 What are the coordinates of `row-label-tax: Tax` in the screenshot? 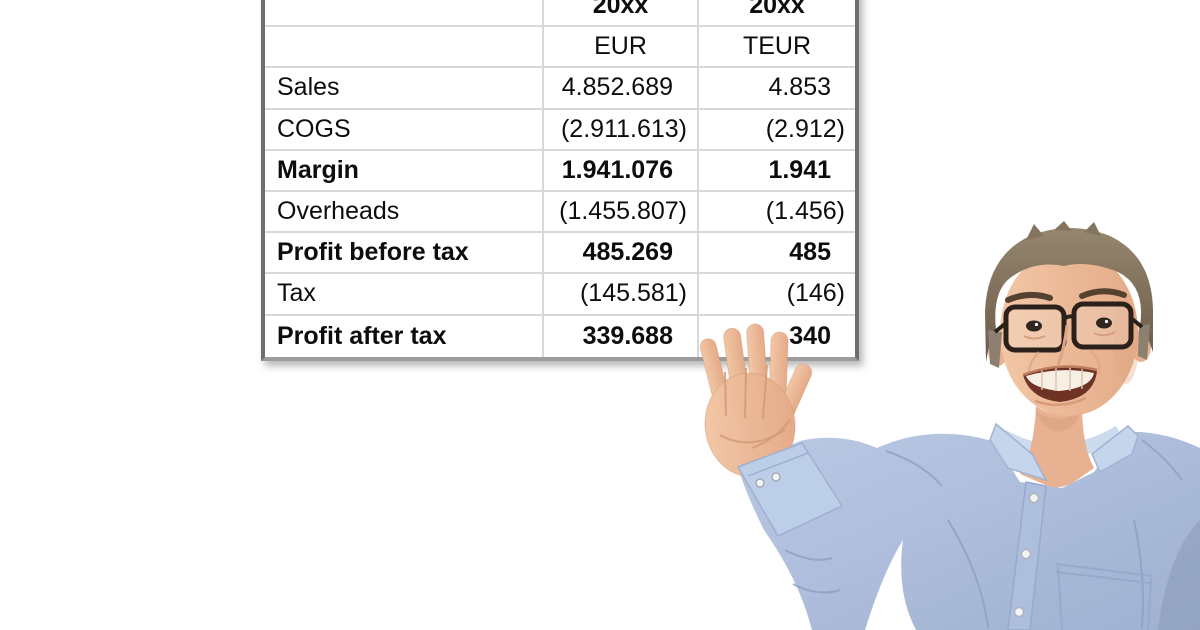 It's located at (403, 295).